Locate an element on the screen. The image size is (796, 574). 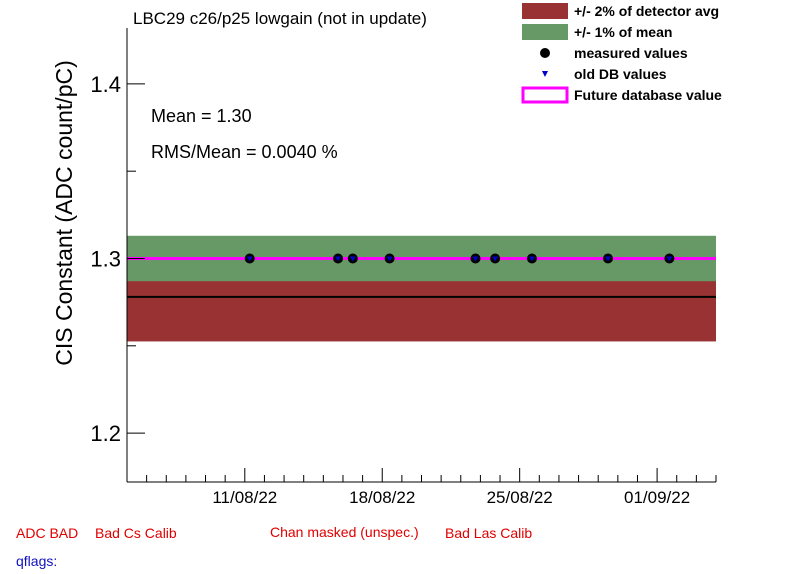
y-axis-label: CIS Constant (ADC count/pC) is located at coordinates (64, 213).